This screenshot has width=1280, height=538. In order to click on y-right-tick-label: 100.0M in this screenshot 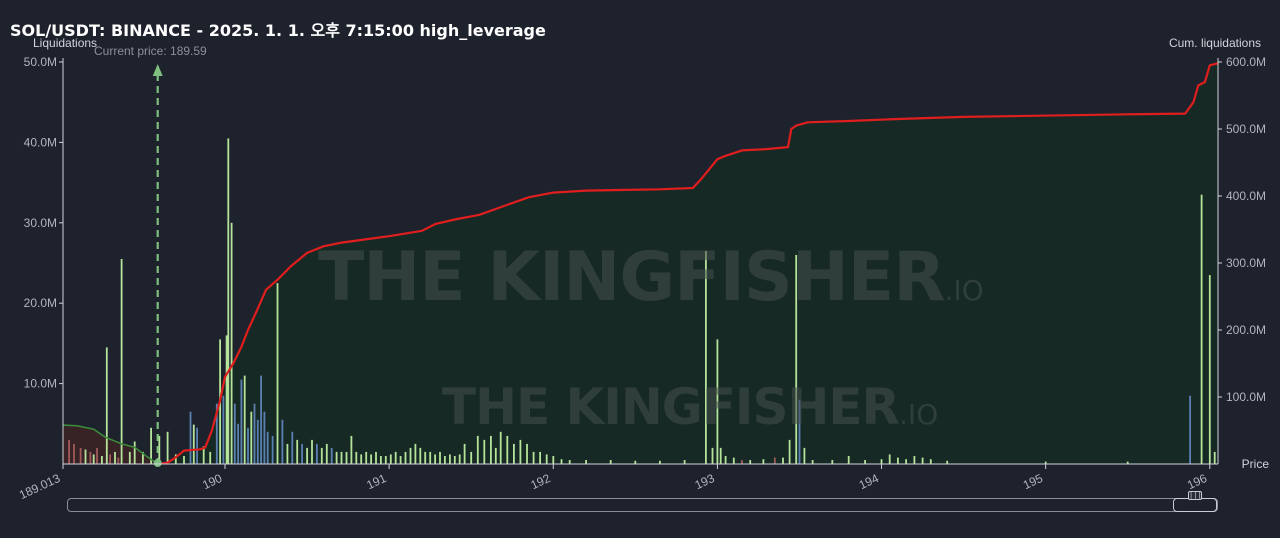, I will do `click(1246, 397)`.